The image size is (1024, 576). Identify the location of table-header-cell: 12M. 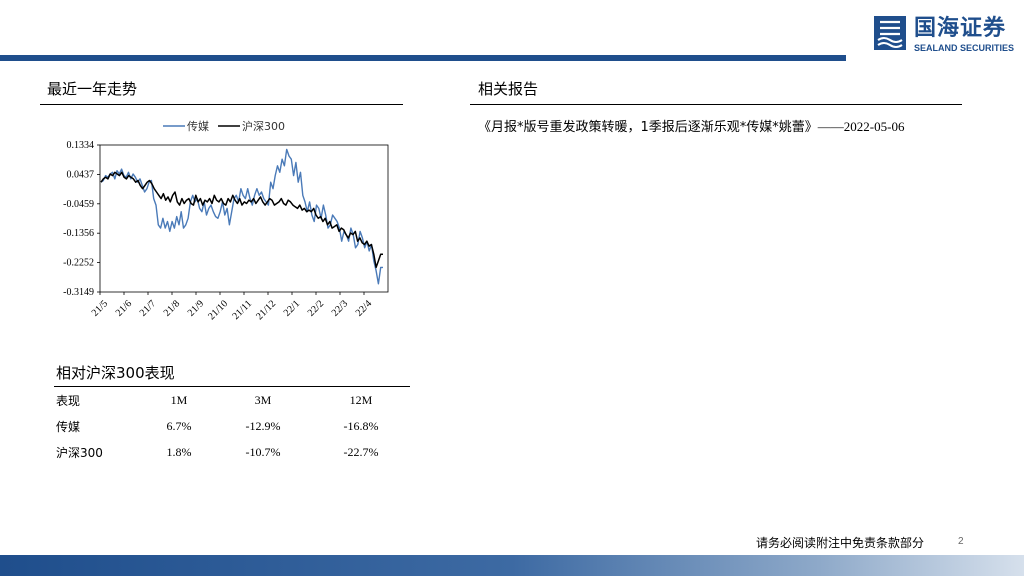
(361, 399).